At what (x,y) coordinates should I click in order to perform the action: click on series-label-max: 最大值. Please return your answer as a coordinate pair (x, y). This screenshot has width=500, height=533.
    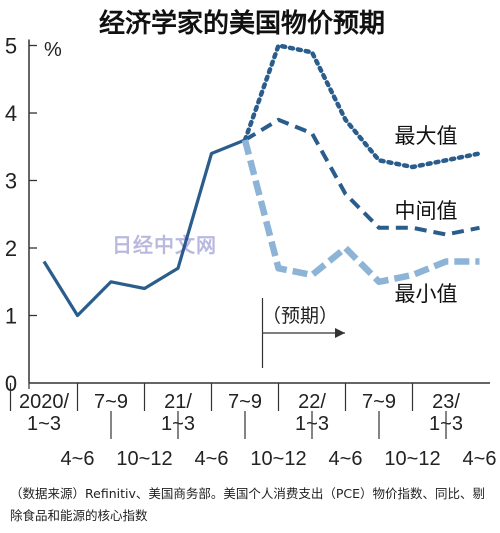
    Looking at the image, I should click on (426, 136).